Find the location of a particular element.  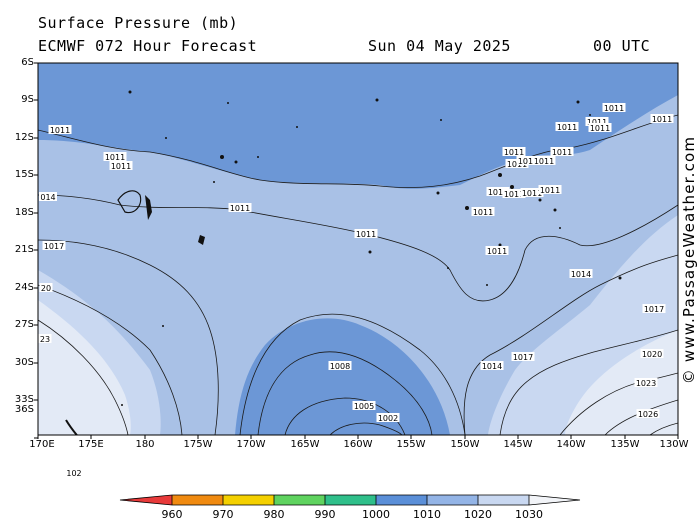

colorbar-label: 1000 is located at coordinates (376, 514).